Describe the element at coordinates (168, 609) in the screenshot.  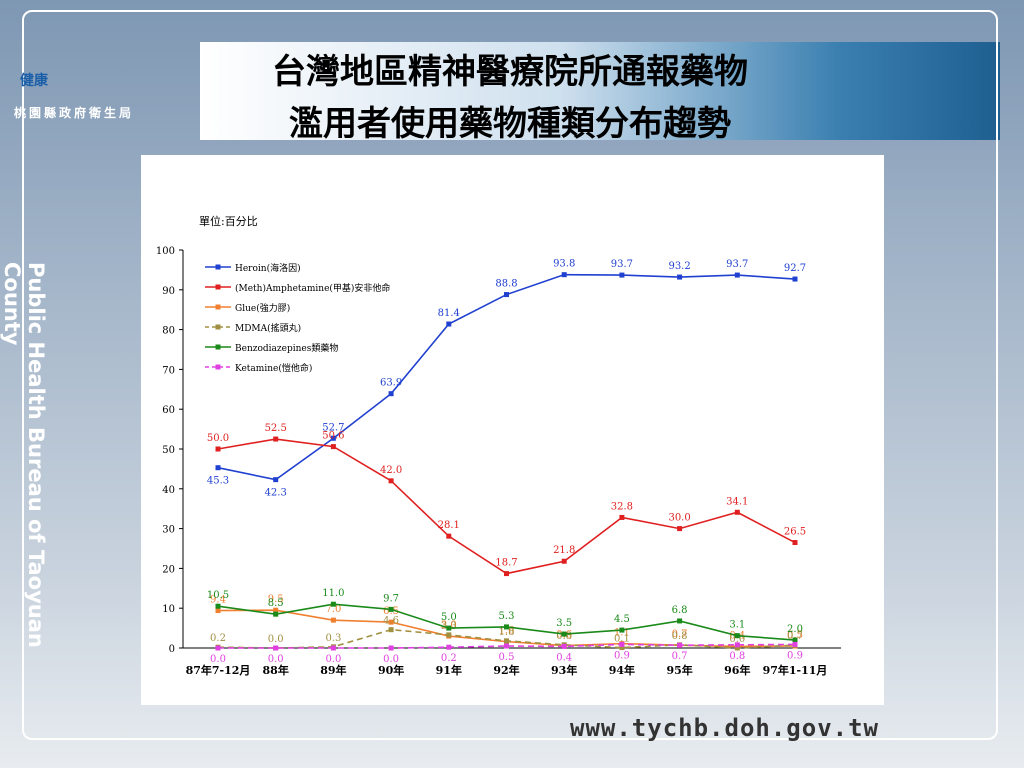
I see `y-tick-label: 10` at that location.